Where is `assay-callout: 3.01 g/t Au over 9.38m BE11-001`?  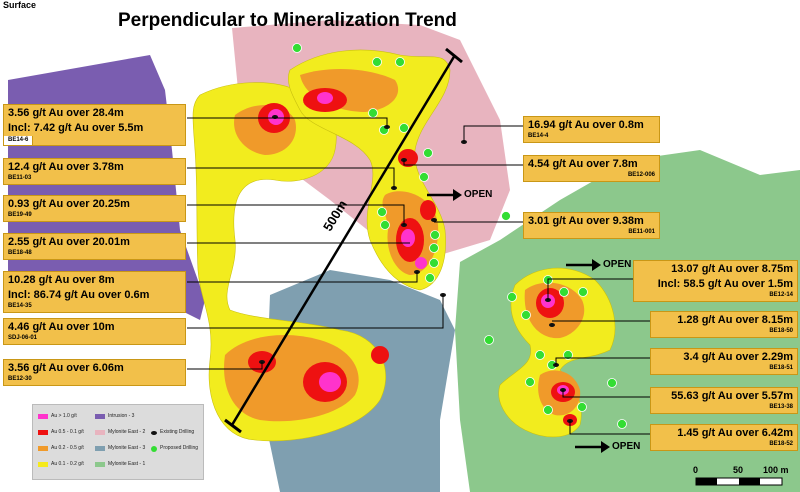
assay-callout: 3.01 g/t Au over 9.38m BE11-001 is located at coordinates (591, 225).